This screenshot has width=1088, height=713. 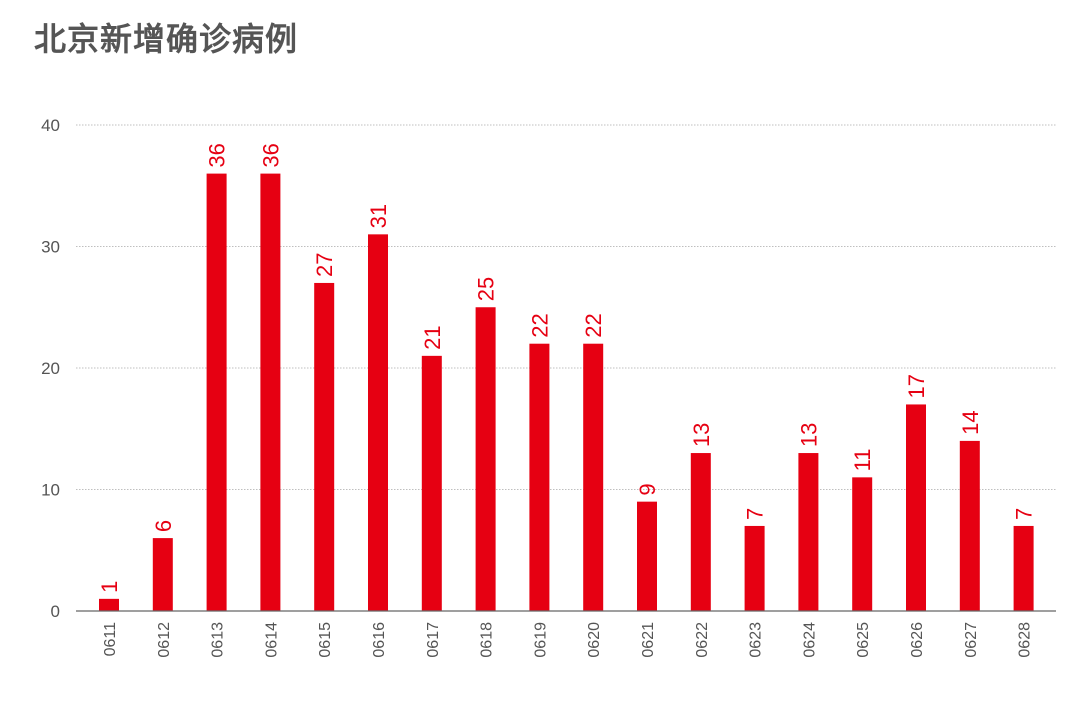 I want to click on x-tick-label-0612: 0612, so click(x=164, y=640).